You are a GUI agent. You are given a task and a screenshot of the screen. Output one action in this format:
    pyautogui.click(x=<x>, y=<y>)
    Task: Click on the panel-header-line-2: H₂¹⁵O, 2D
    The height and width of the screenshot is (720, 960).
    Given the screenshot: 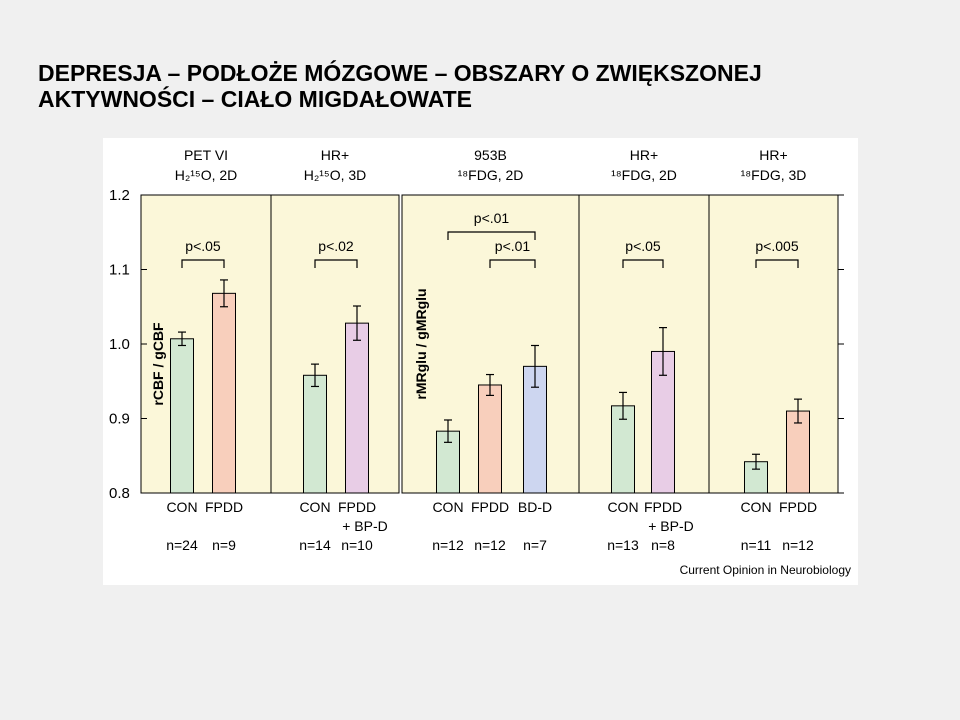 What is the action you would take?
    pyautogui.click(x=206, y=175)
    